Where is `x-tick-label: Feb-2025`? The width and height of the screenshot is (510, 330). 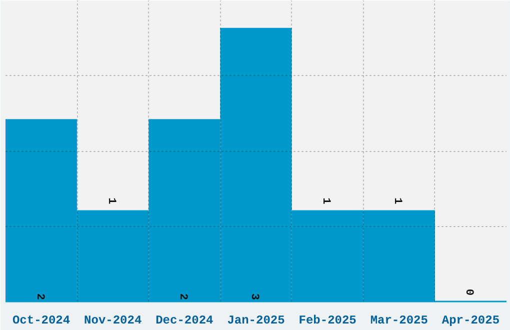
x-tick-label: Feb-2025 is located at coordinates (327, 321).